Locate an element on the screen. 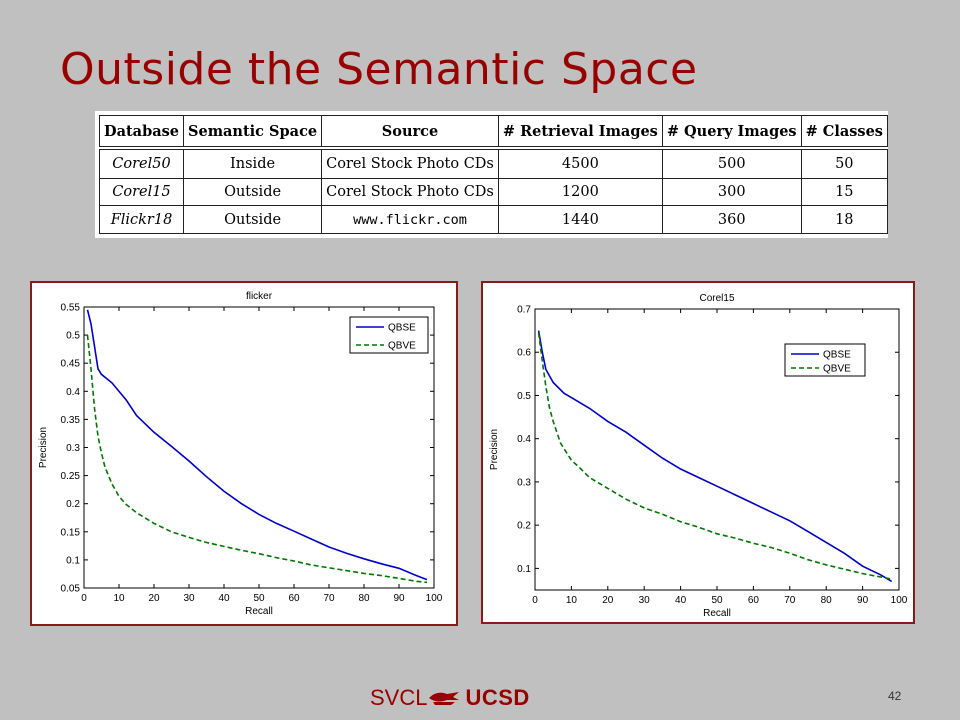 This screenshot has width=960, height=720. cell-query-images: 500 is located at coordinates (731, 163).